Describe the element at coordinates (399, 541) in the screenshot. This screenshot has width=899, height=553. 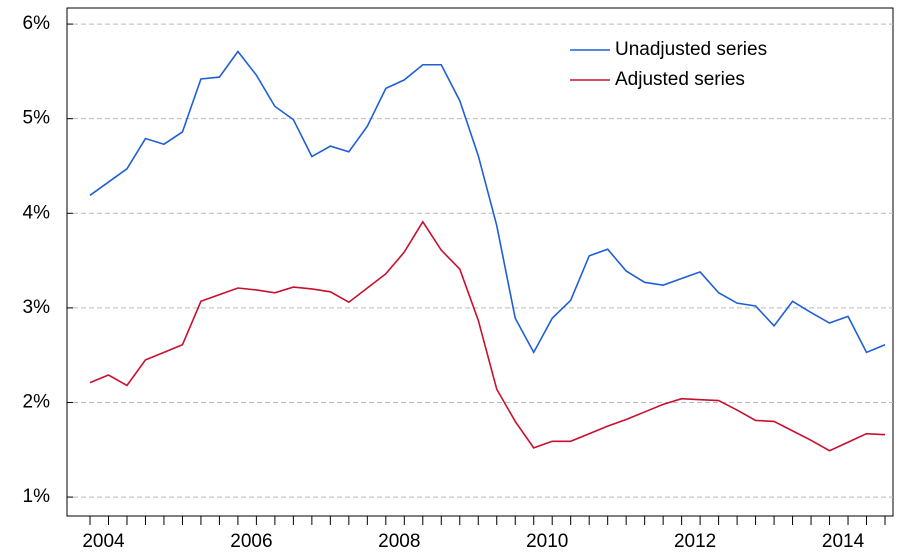
I see `x-tick-label: 2008` at that location.